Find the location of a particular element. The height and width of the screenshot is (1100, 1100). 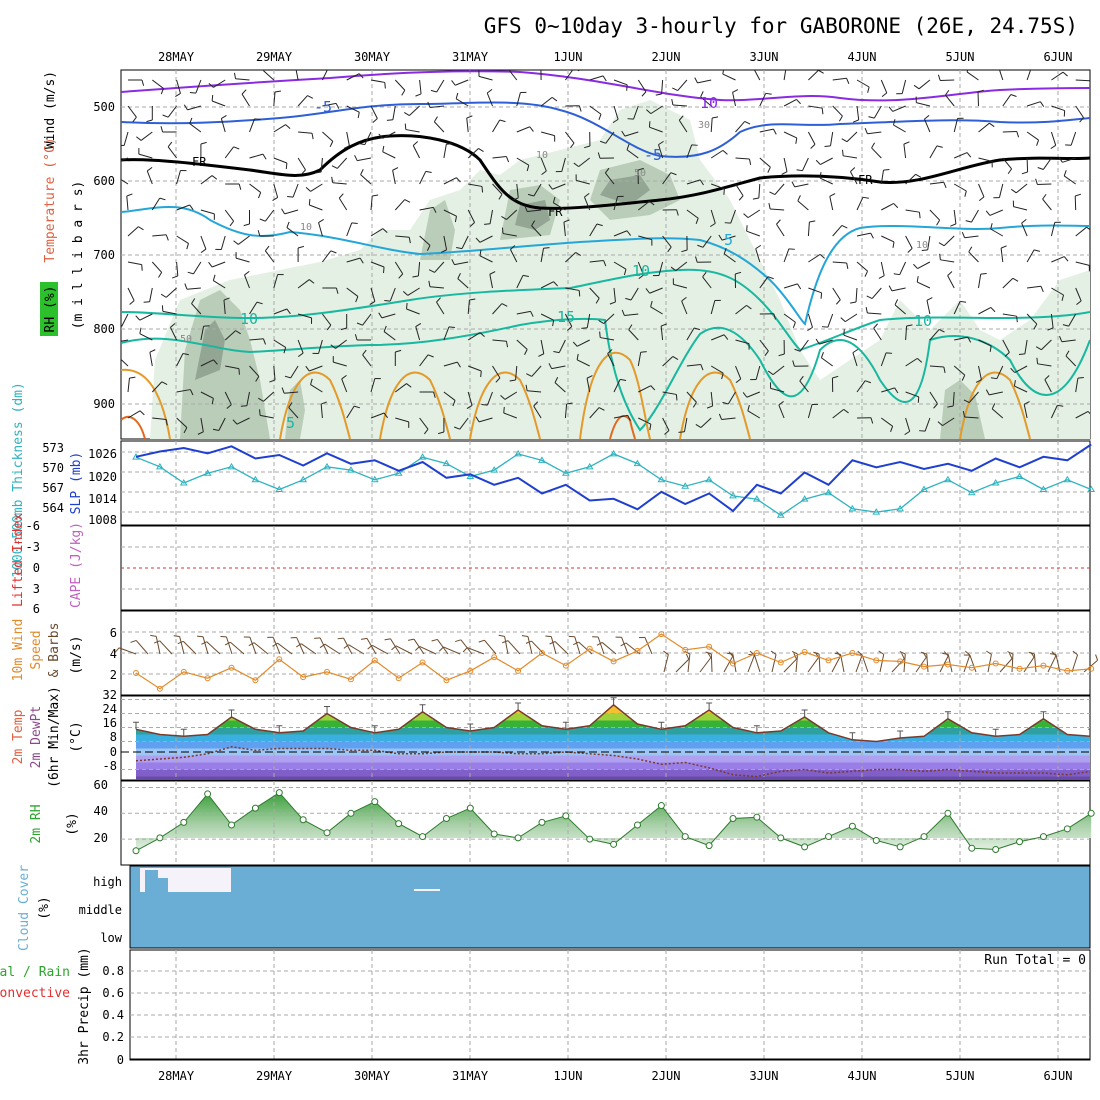

li-tick: 3 is located at coordinates (36, 589).